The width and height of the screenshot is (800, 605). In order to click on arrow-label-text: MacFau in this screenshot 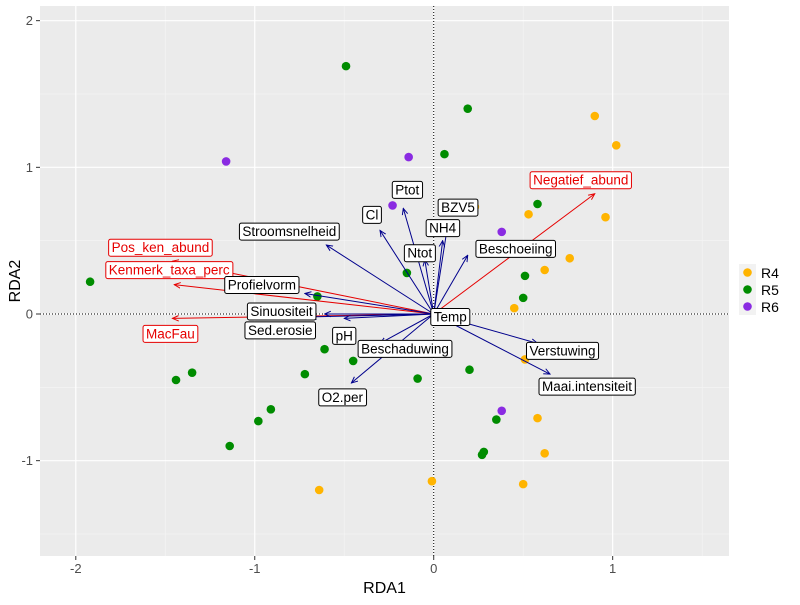, I will do `click(170, 333)`.